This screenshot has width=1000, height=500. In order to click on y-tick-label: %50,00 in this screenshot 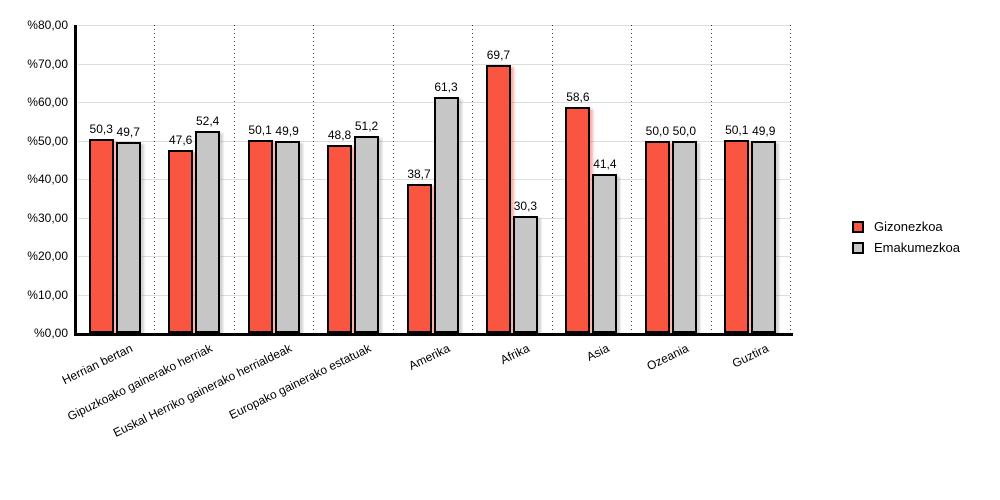, I will do `click(47, 140)`.